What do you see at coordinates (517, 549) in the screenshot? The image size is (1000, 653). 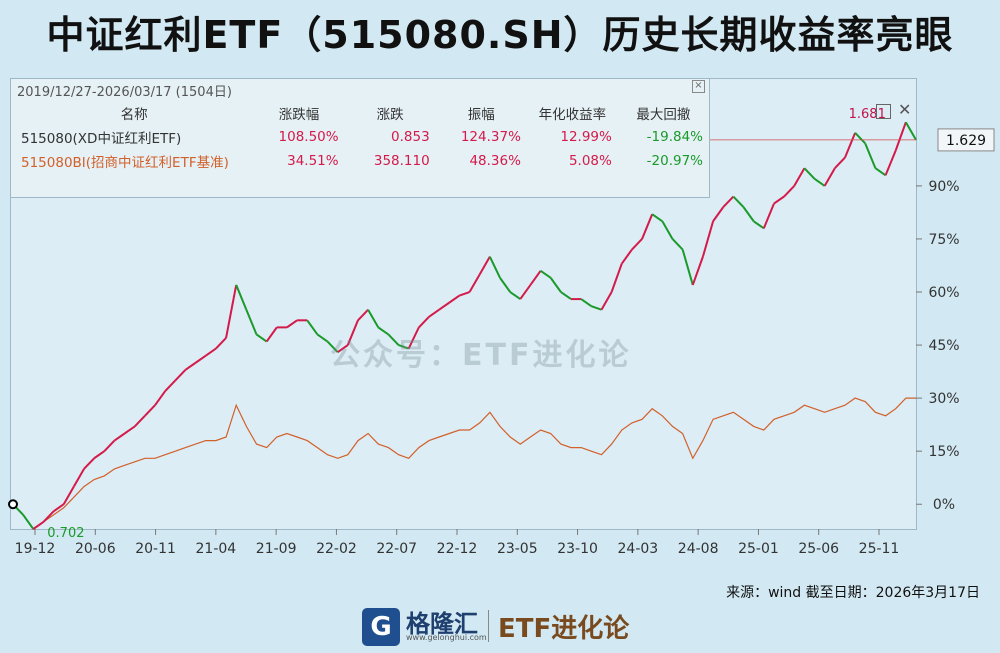 I see `x-tick-label: 23-05` at bounding box center [517, 549].